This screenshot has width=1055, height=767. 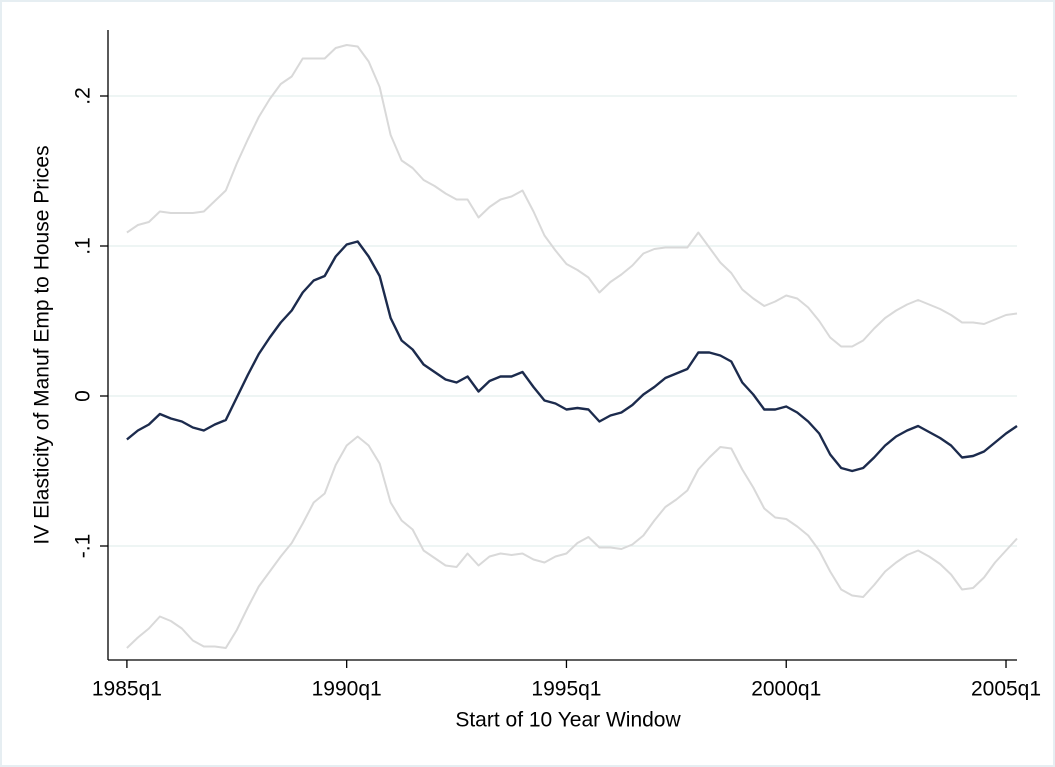 What do you see at coordinates (347, 689) in the screenshot?
I see `x-tick-label: 1990q1` at bounding box center [347, 689].